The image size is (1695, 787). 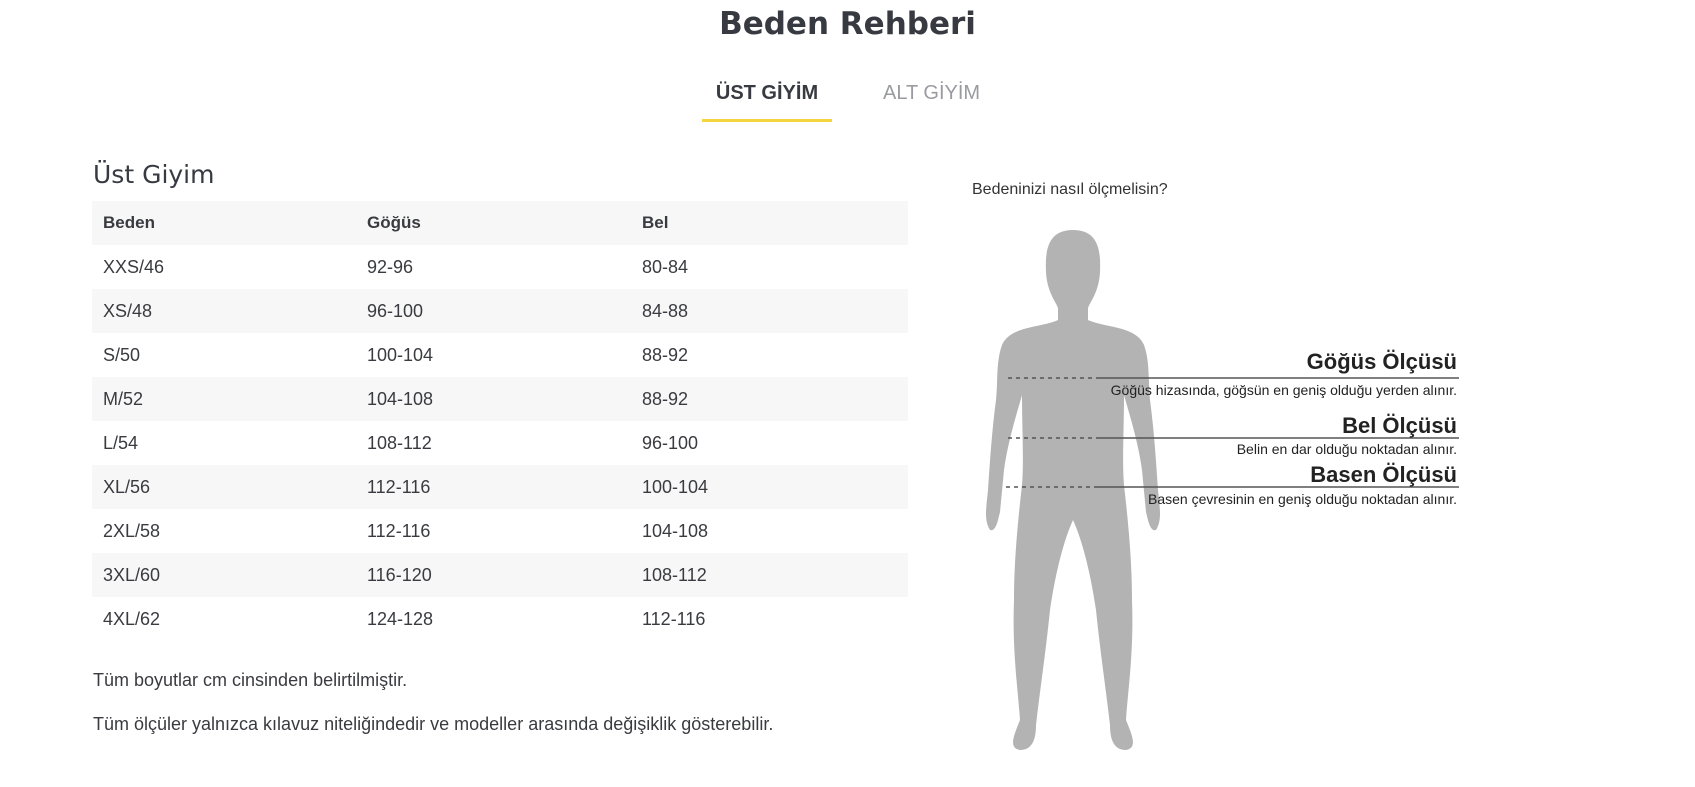 What do you see at coordinates (500, 619) in the screenshot?
I see `table-row: 4XL/62 124-128 112-116` at bounding box center [500, 619].